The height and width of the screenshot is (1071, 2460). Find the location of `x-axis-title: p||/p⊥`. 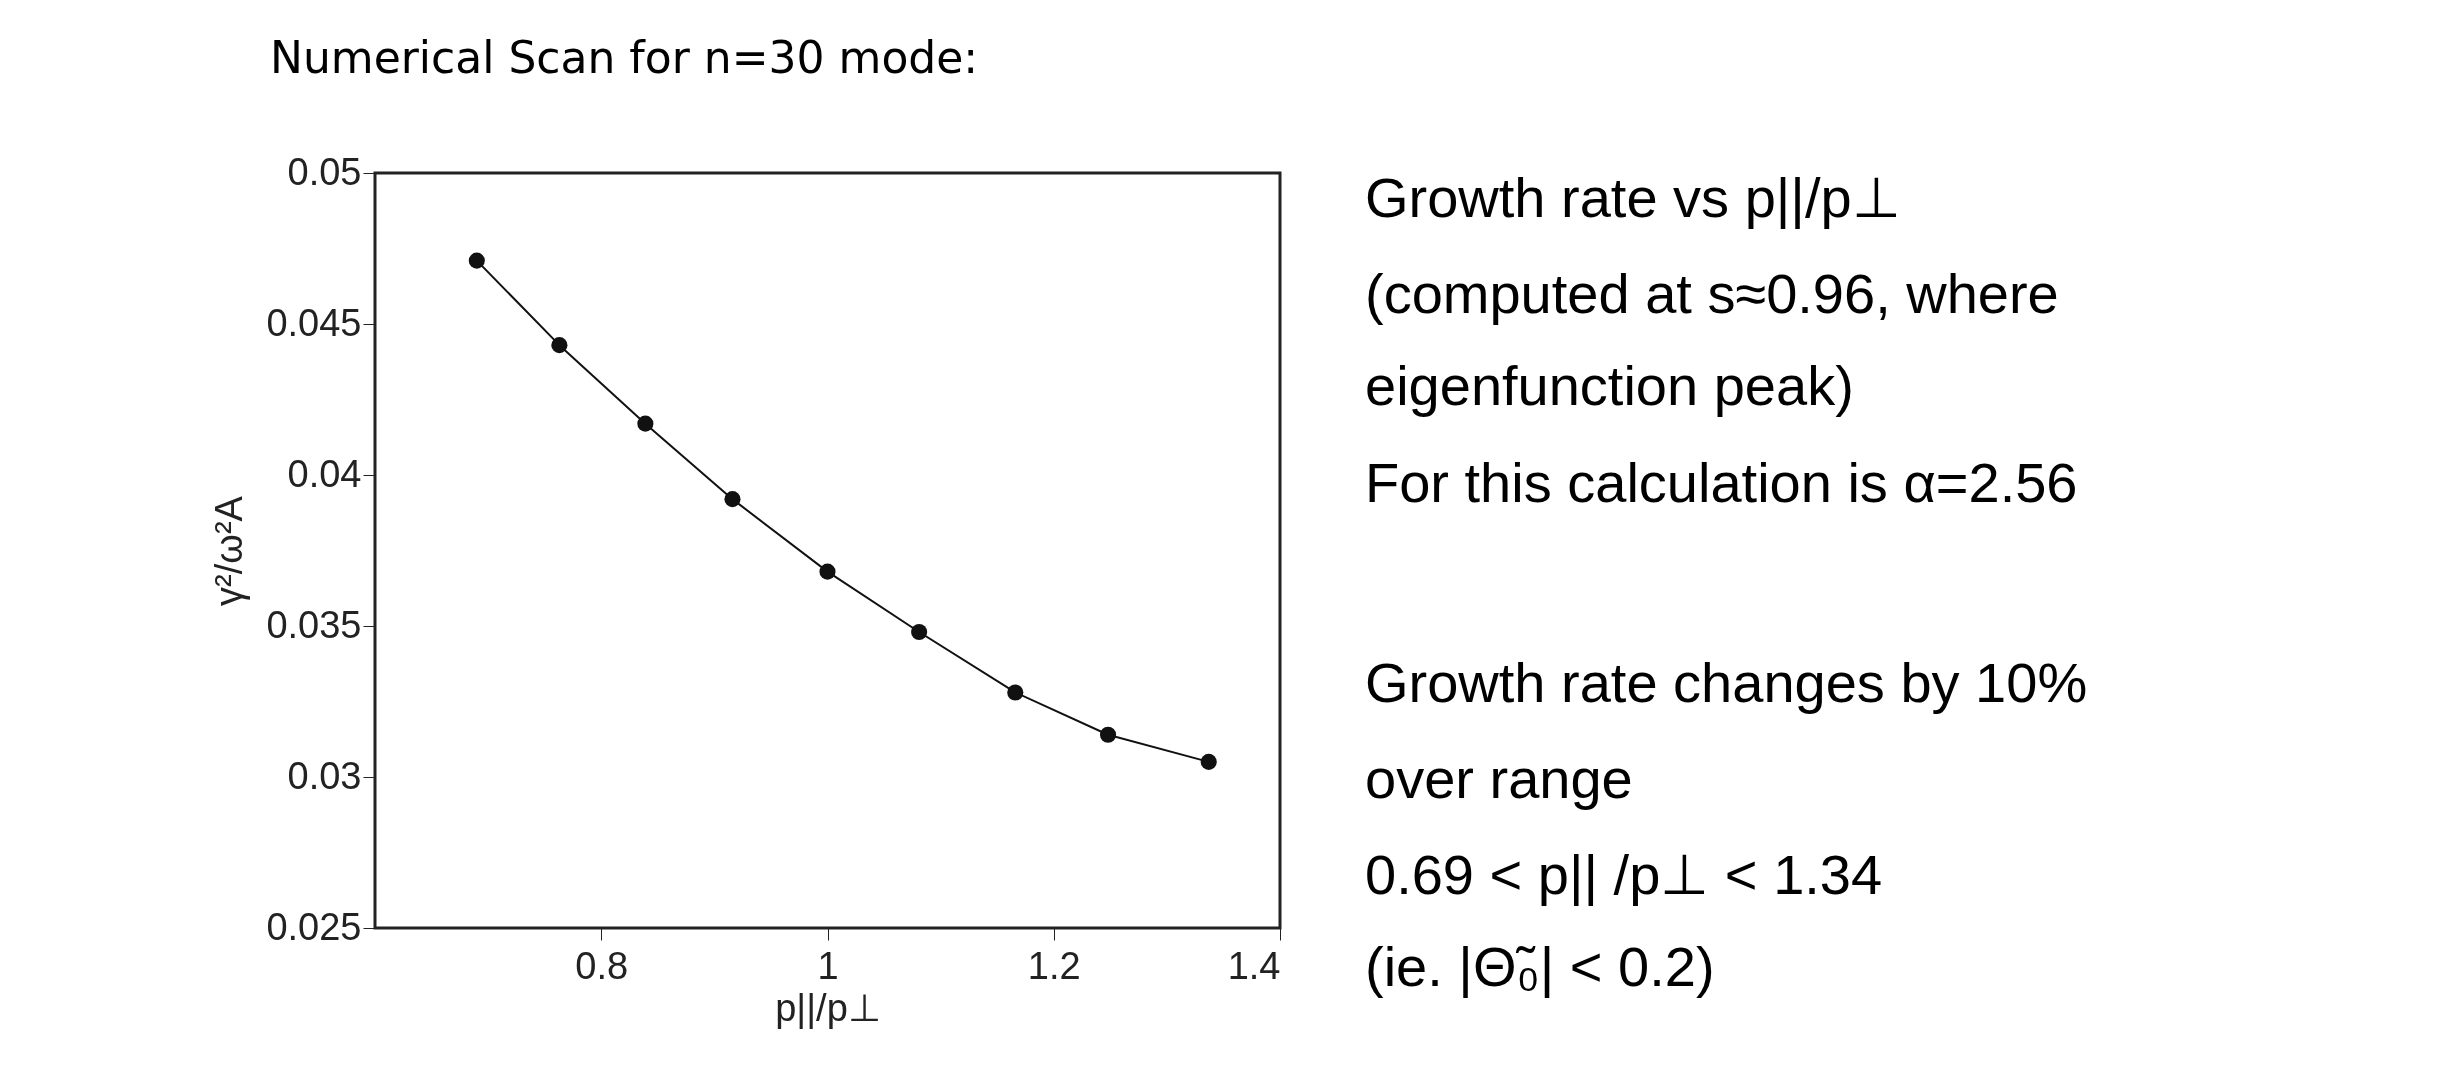

x-axis-title: p||/p⊥ is located at coordinates (828, 1007).